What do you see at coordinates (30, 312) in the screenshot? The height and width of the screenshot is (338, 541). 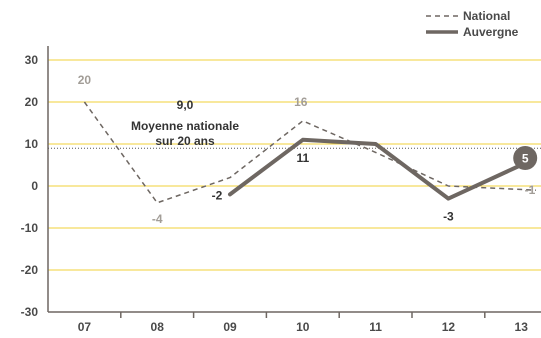 I see `y-tick-label: -30` at bounding box center [30, 312].